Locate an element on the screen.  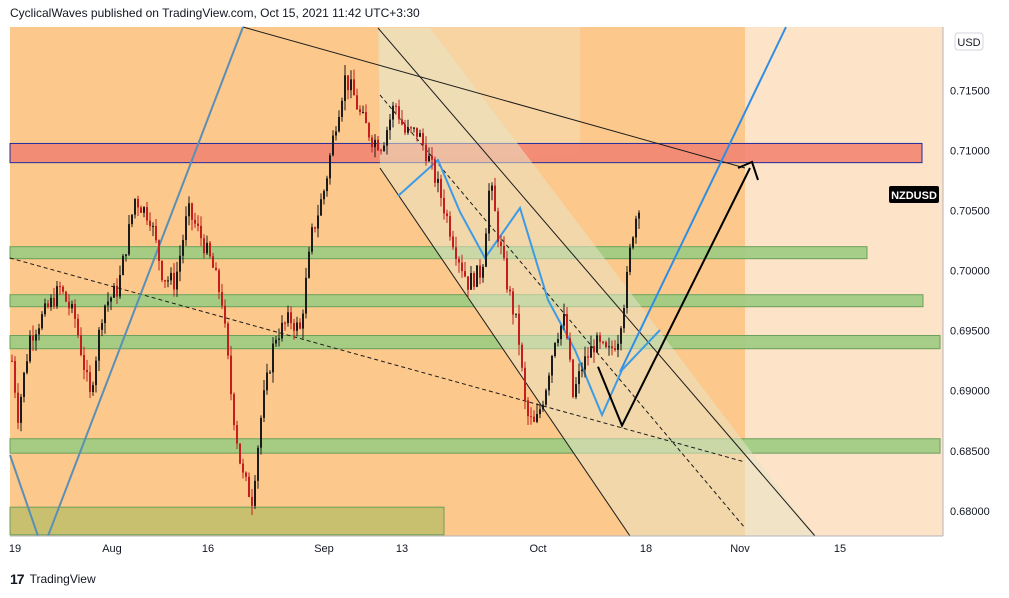
y-tick-label: 0.71000 is located at coordinates (970, 152).